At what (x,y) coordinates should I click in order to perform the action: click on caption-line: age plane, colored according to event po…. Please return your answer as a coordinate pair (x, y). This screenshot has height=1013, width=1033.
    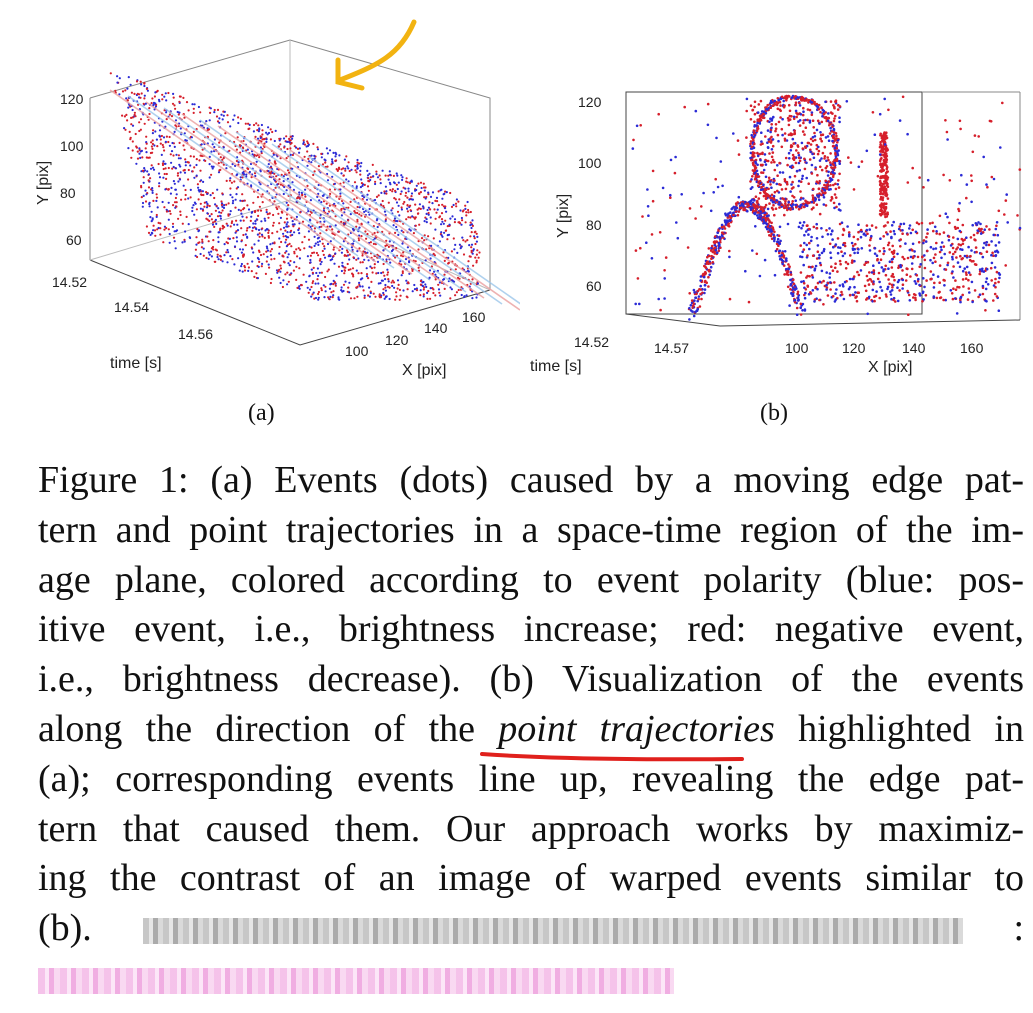
    Looking at the image, I should click on (531, 579).